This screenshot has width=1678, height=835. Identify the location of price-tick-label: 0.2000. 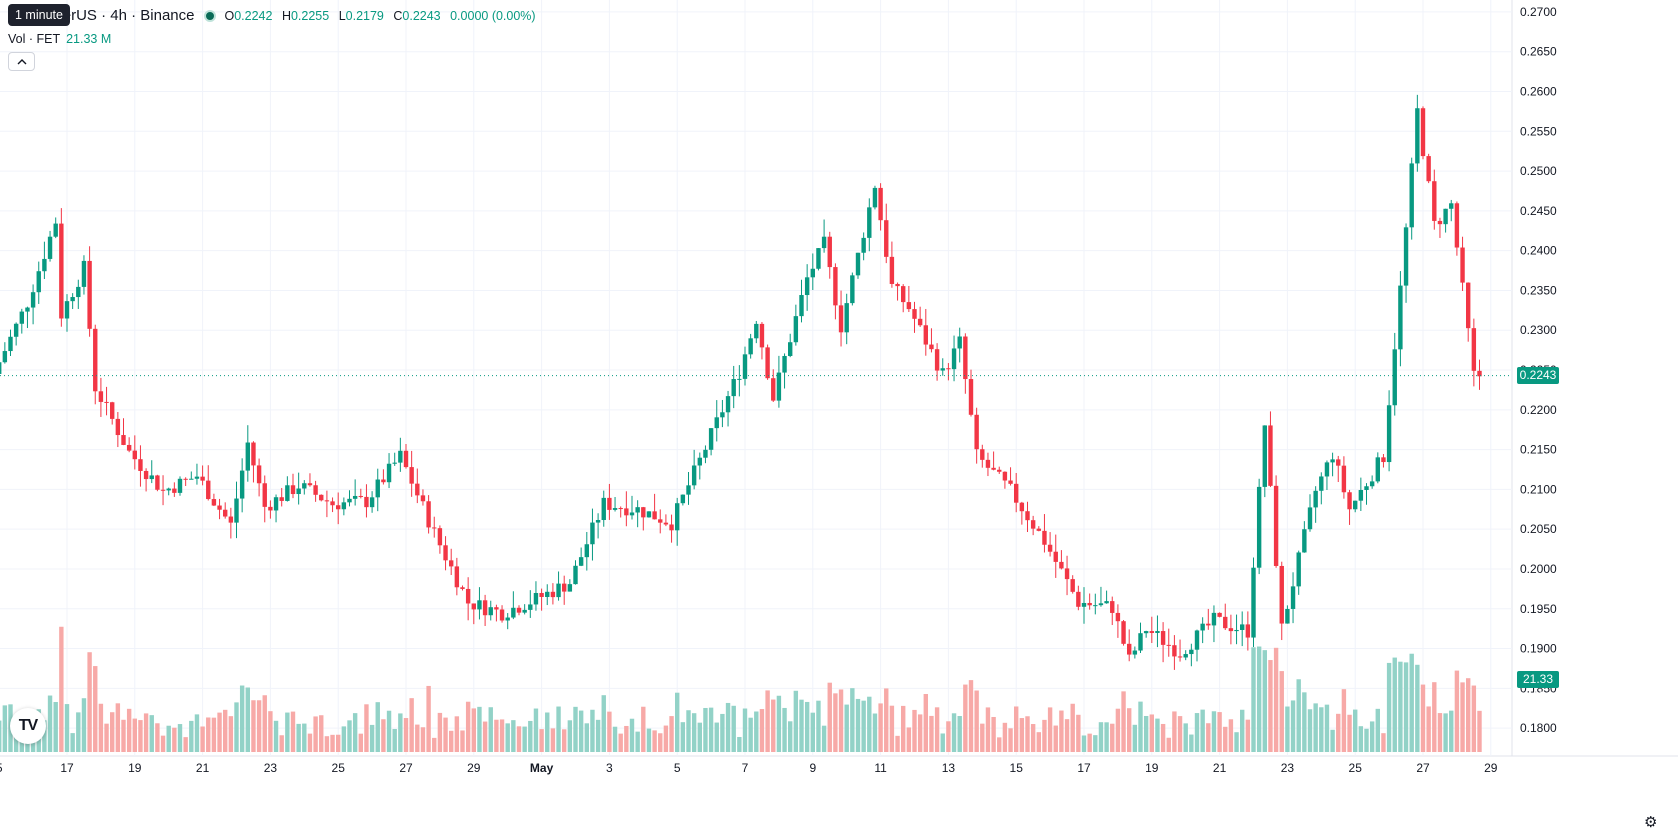
(1538, 569).